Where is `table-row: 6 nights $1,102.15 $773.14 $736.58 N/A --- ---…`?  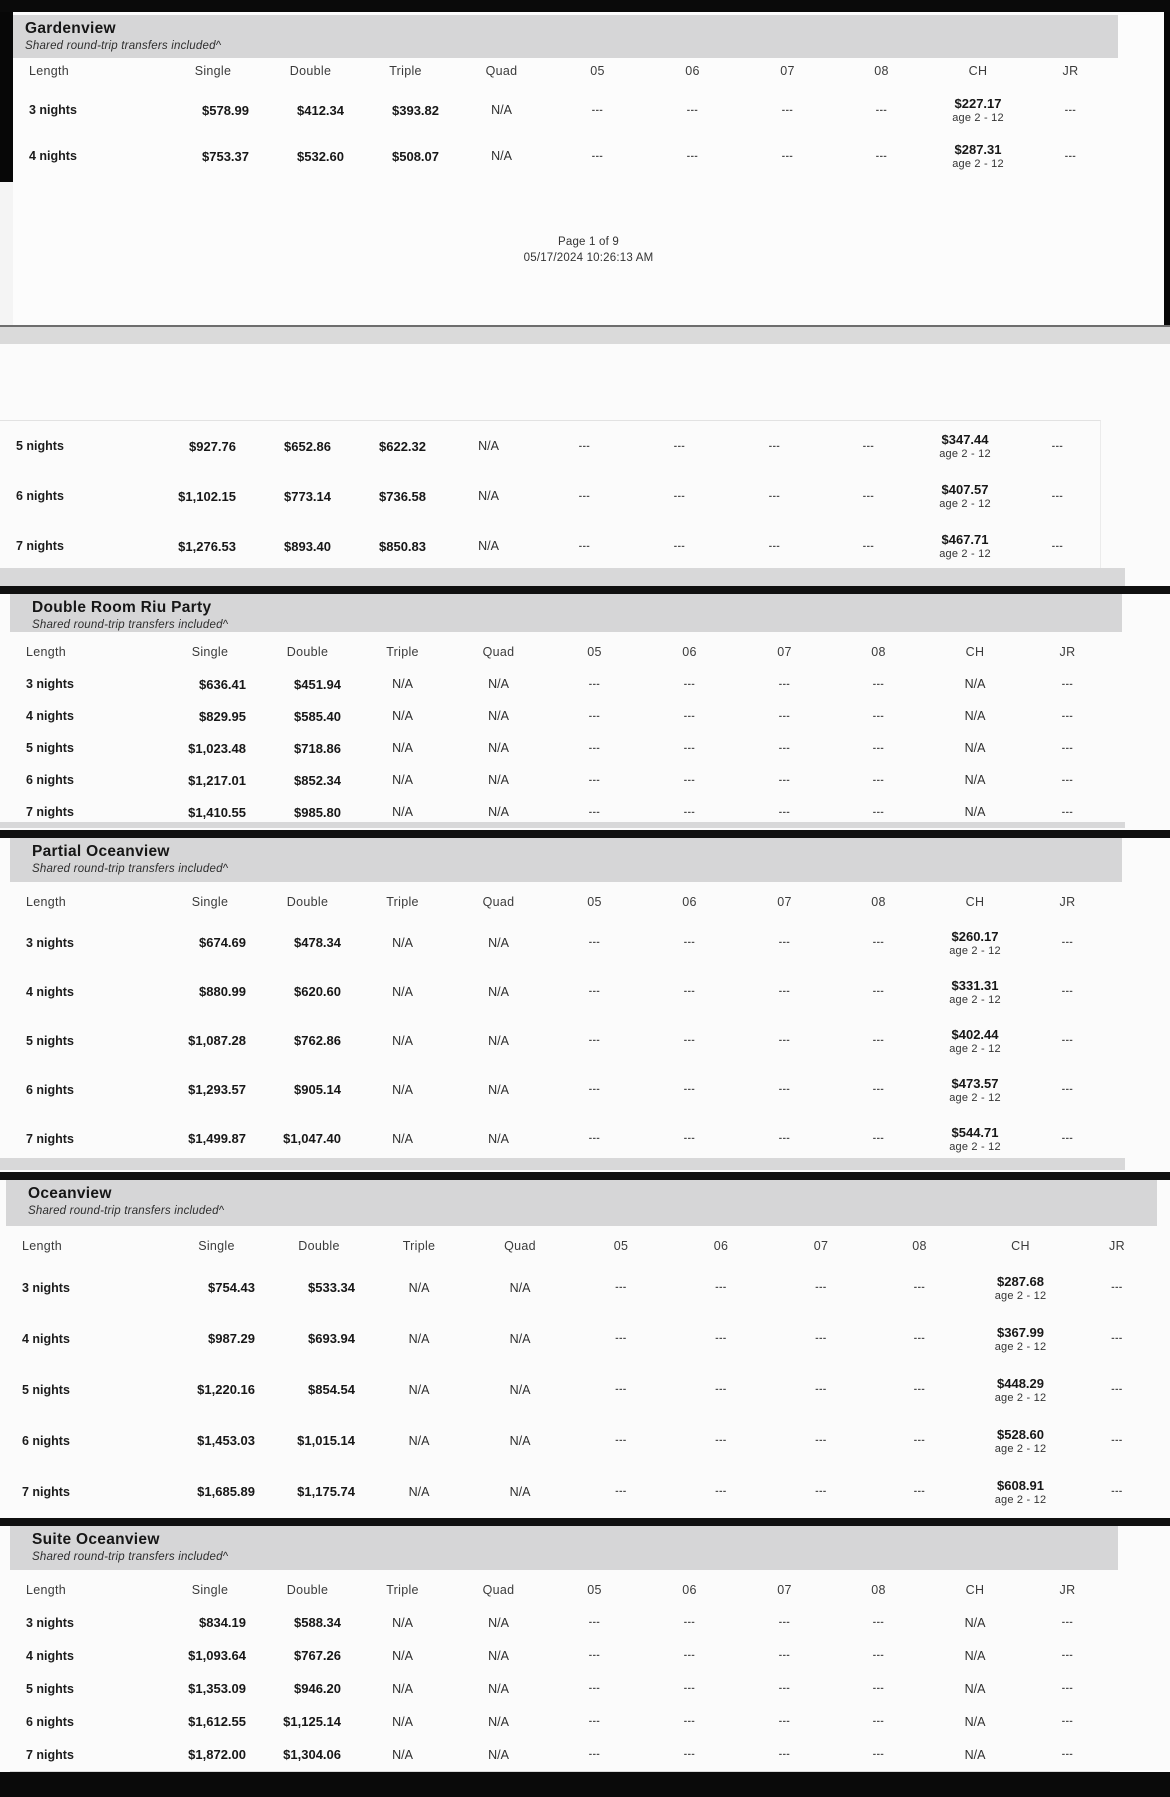
table-row: 6 nights $1,102.15 $773.14 $736.58 N/A --- ---… is located at coordinates (550, 496).